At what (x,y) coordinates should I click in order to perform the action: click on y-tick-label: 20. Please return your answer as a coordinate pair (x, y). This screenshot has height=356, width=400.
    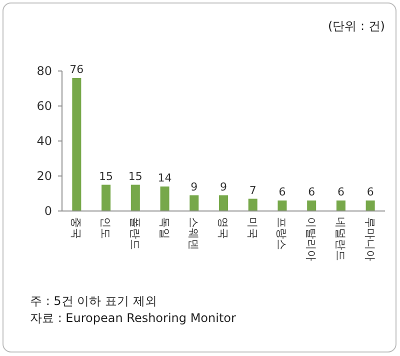
    Looking at the image, I should click on (44, 176).